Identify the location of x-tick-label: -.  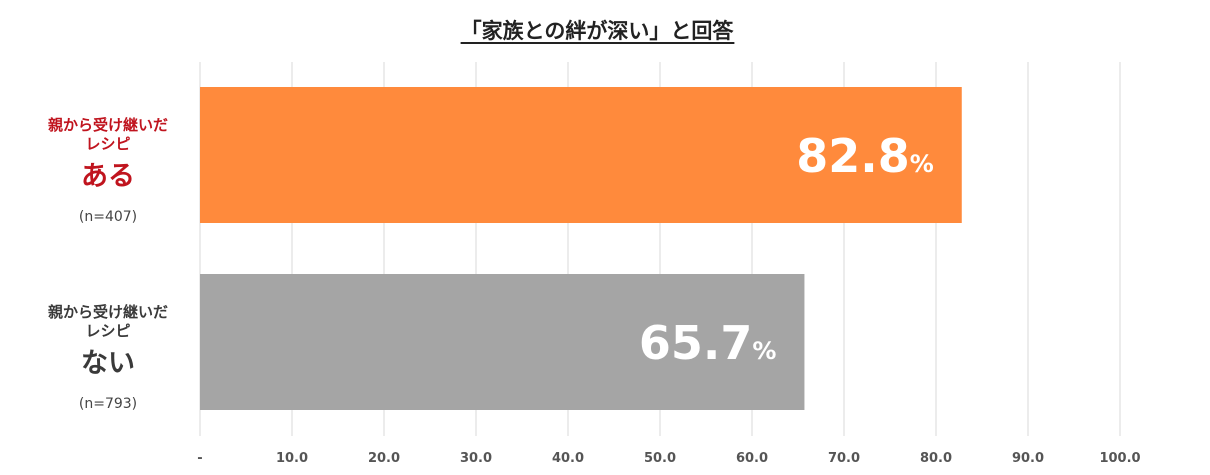
(199, 458).